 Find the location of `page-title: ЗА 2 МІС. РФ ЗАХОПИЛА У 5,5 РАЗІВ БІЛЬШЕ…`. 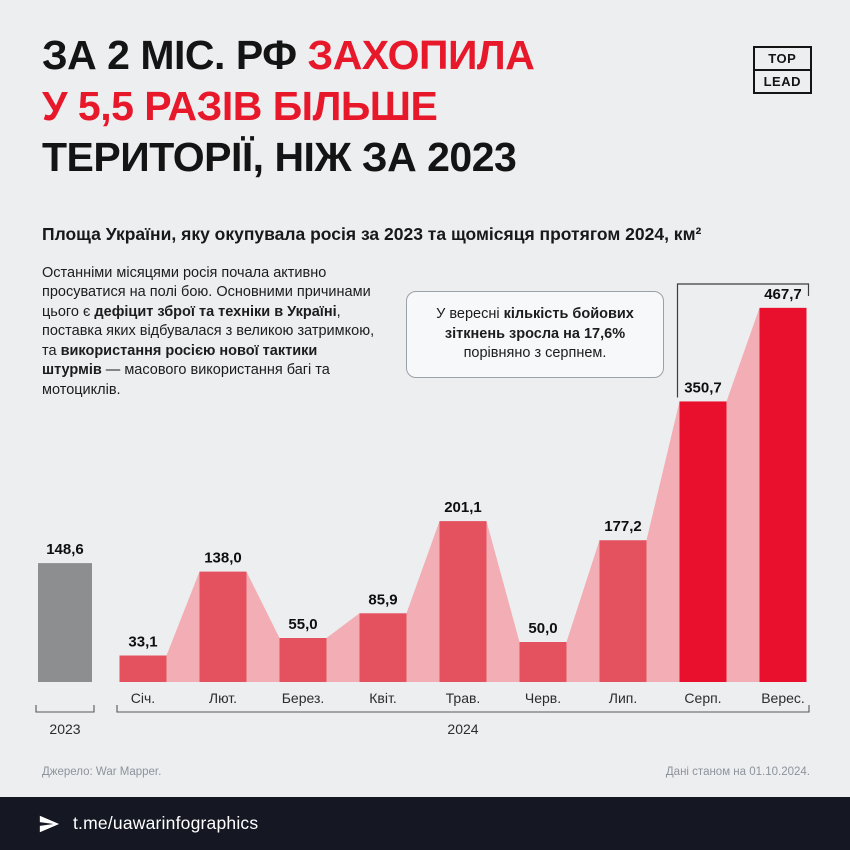

page-title: ЗА 2 МІС. РФ ЗАХОПИЛА У 5,5 РАЗІВ БІЛЬШЕ… is located at coordinates (288, 106).